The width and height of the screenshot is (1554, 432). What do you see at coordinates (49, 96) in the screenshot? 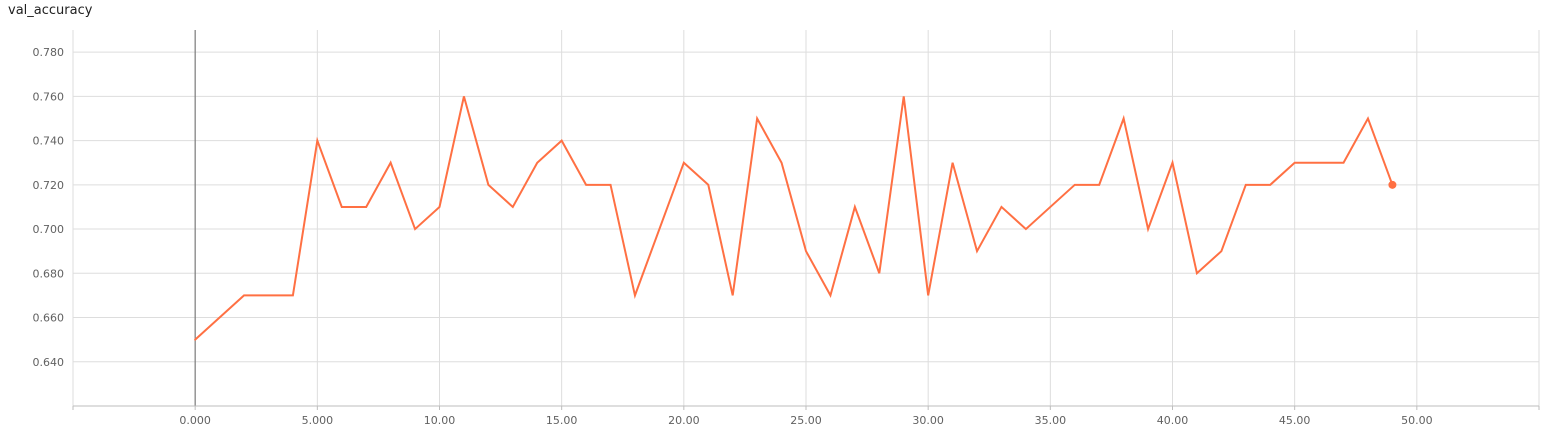
I see `y-tick-label: 0.760` at bounding box center [49, 96].